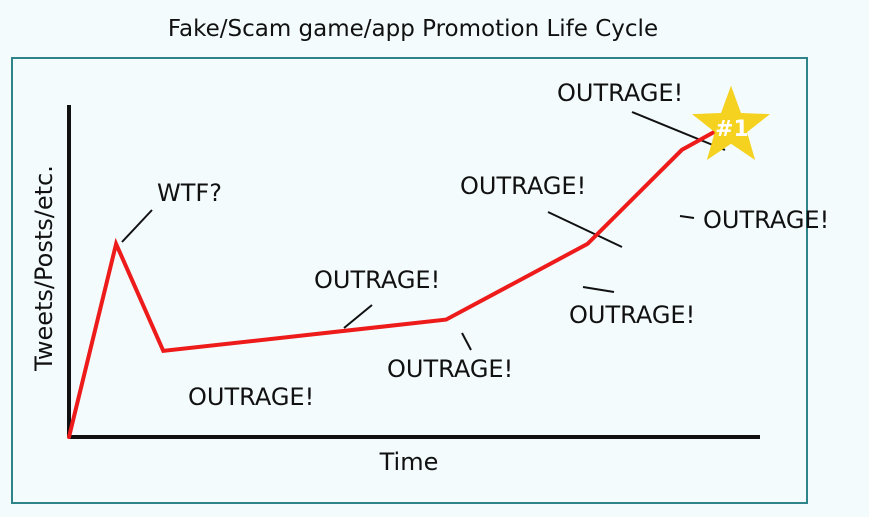  What do you see at coordinates (44, 268) in the screenshot?
I see `y-axis-label: Tweets/Posts/etc.` at bounding box center [44, 268].